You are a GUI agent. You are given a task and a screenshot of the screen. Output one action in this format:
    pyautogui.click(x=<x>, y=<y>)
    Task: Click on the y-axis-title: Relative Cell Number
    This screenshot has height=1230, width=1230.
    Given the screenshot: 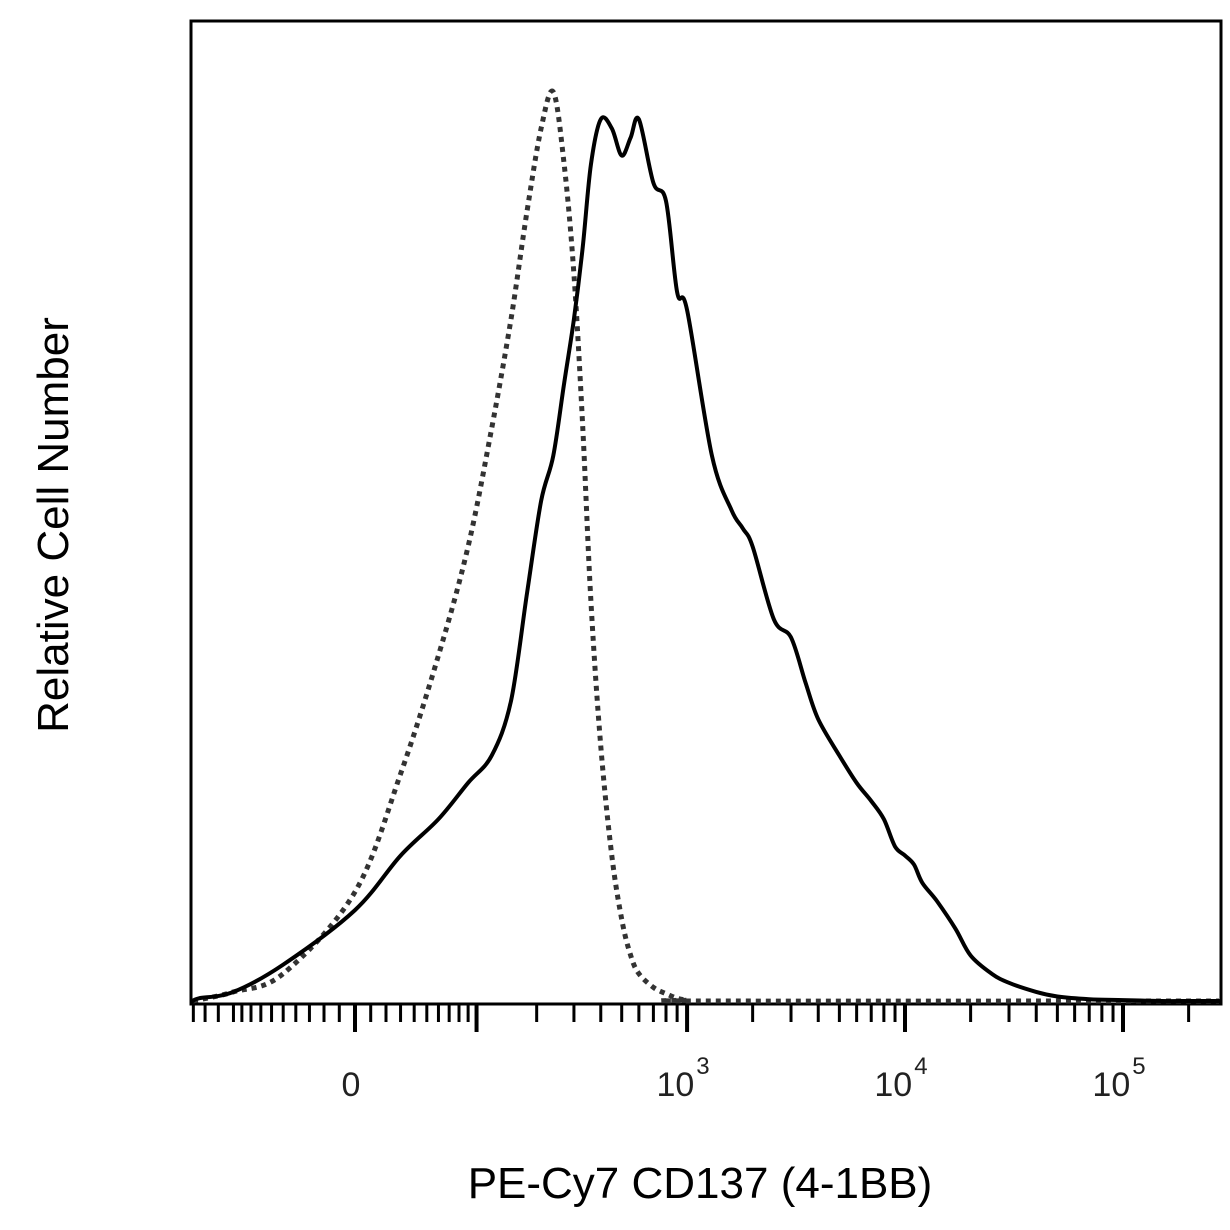 What is the action you would take?
    pyautogui.click(x=53, y=525)
    